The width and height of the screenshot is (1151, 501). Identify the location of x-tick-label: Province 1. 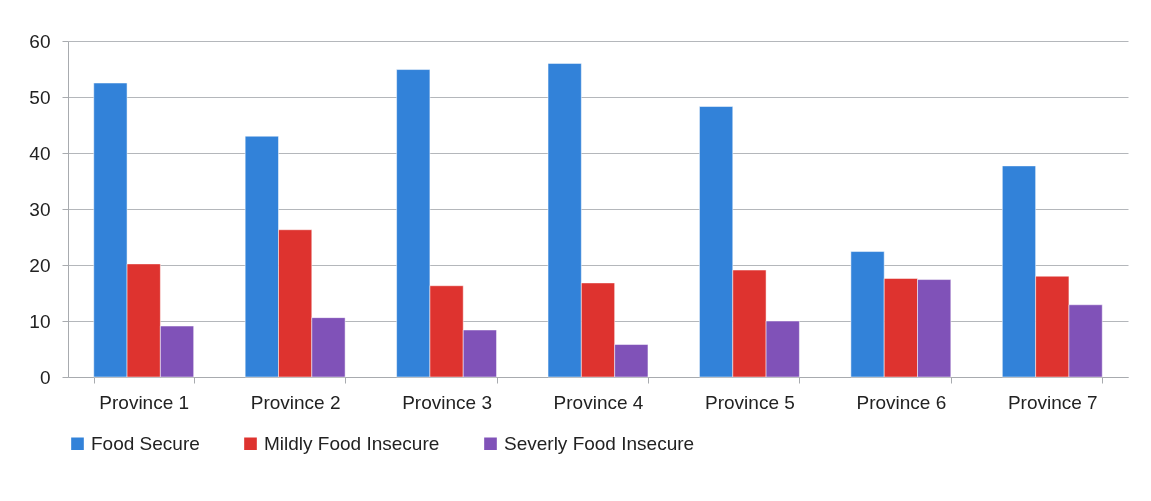
(144, 402).